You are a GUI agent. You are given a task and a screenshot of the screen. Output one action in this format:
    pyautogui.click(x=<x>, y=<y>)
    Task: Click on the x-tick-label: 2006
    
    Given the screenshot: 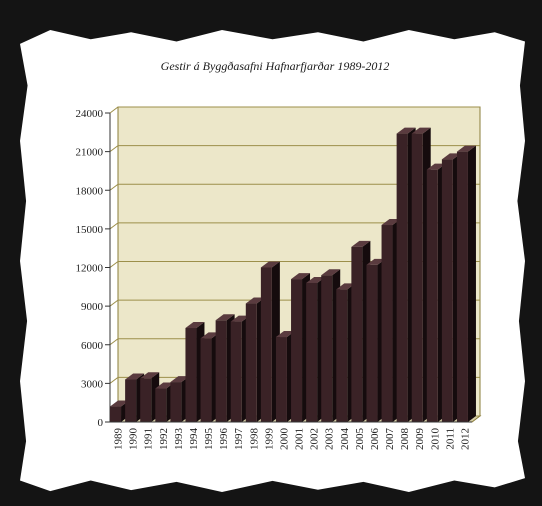 What is the action you would take?
    pyautogui.click(x=375, y=439)
    